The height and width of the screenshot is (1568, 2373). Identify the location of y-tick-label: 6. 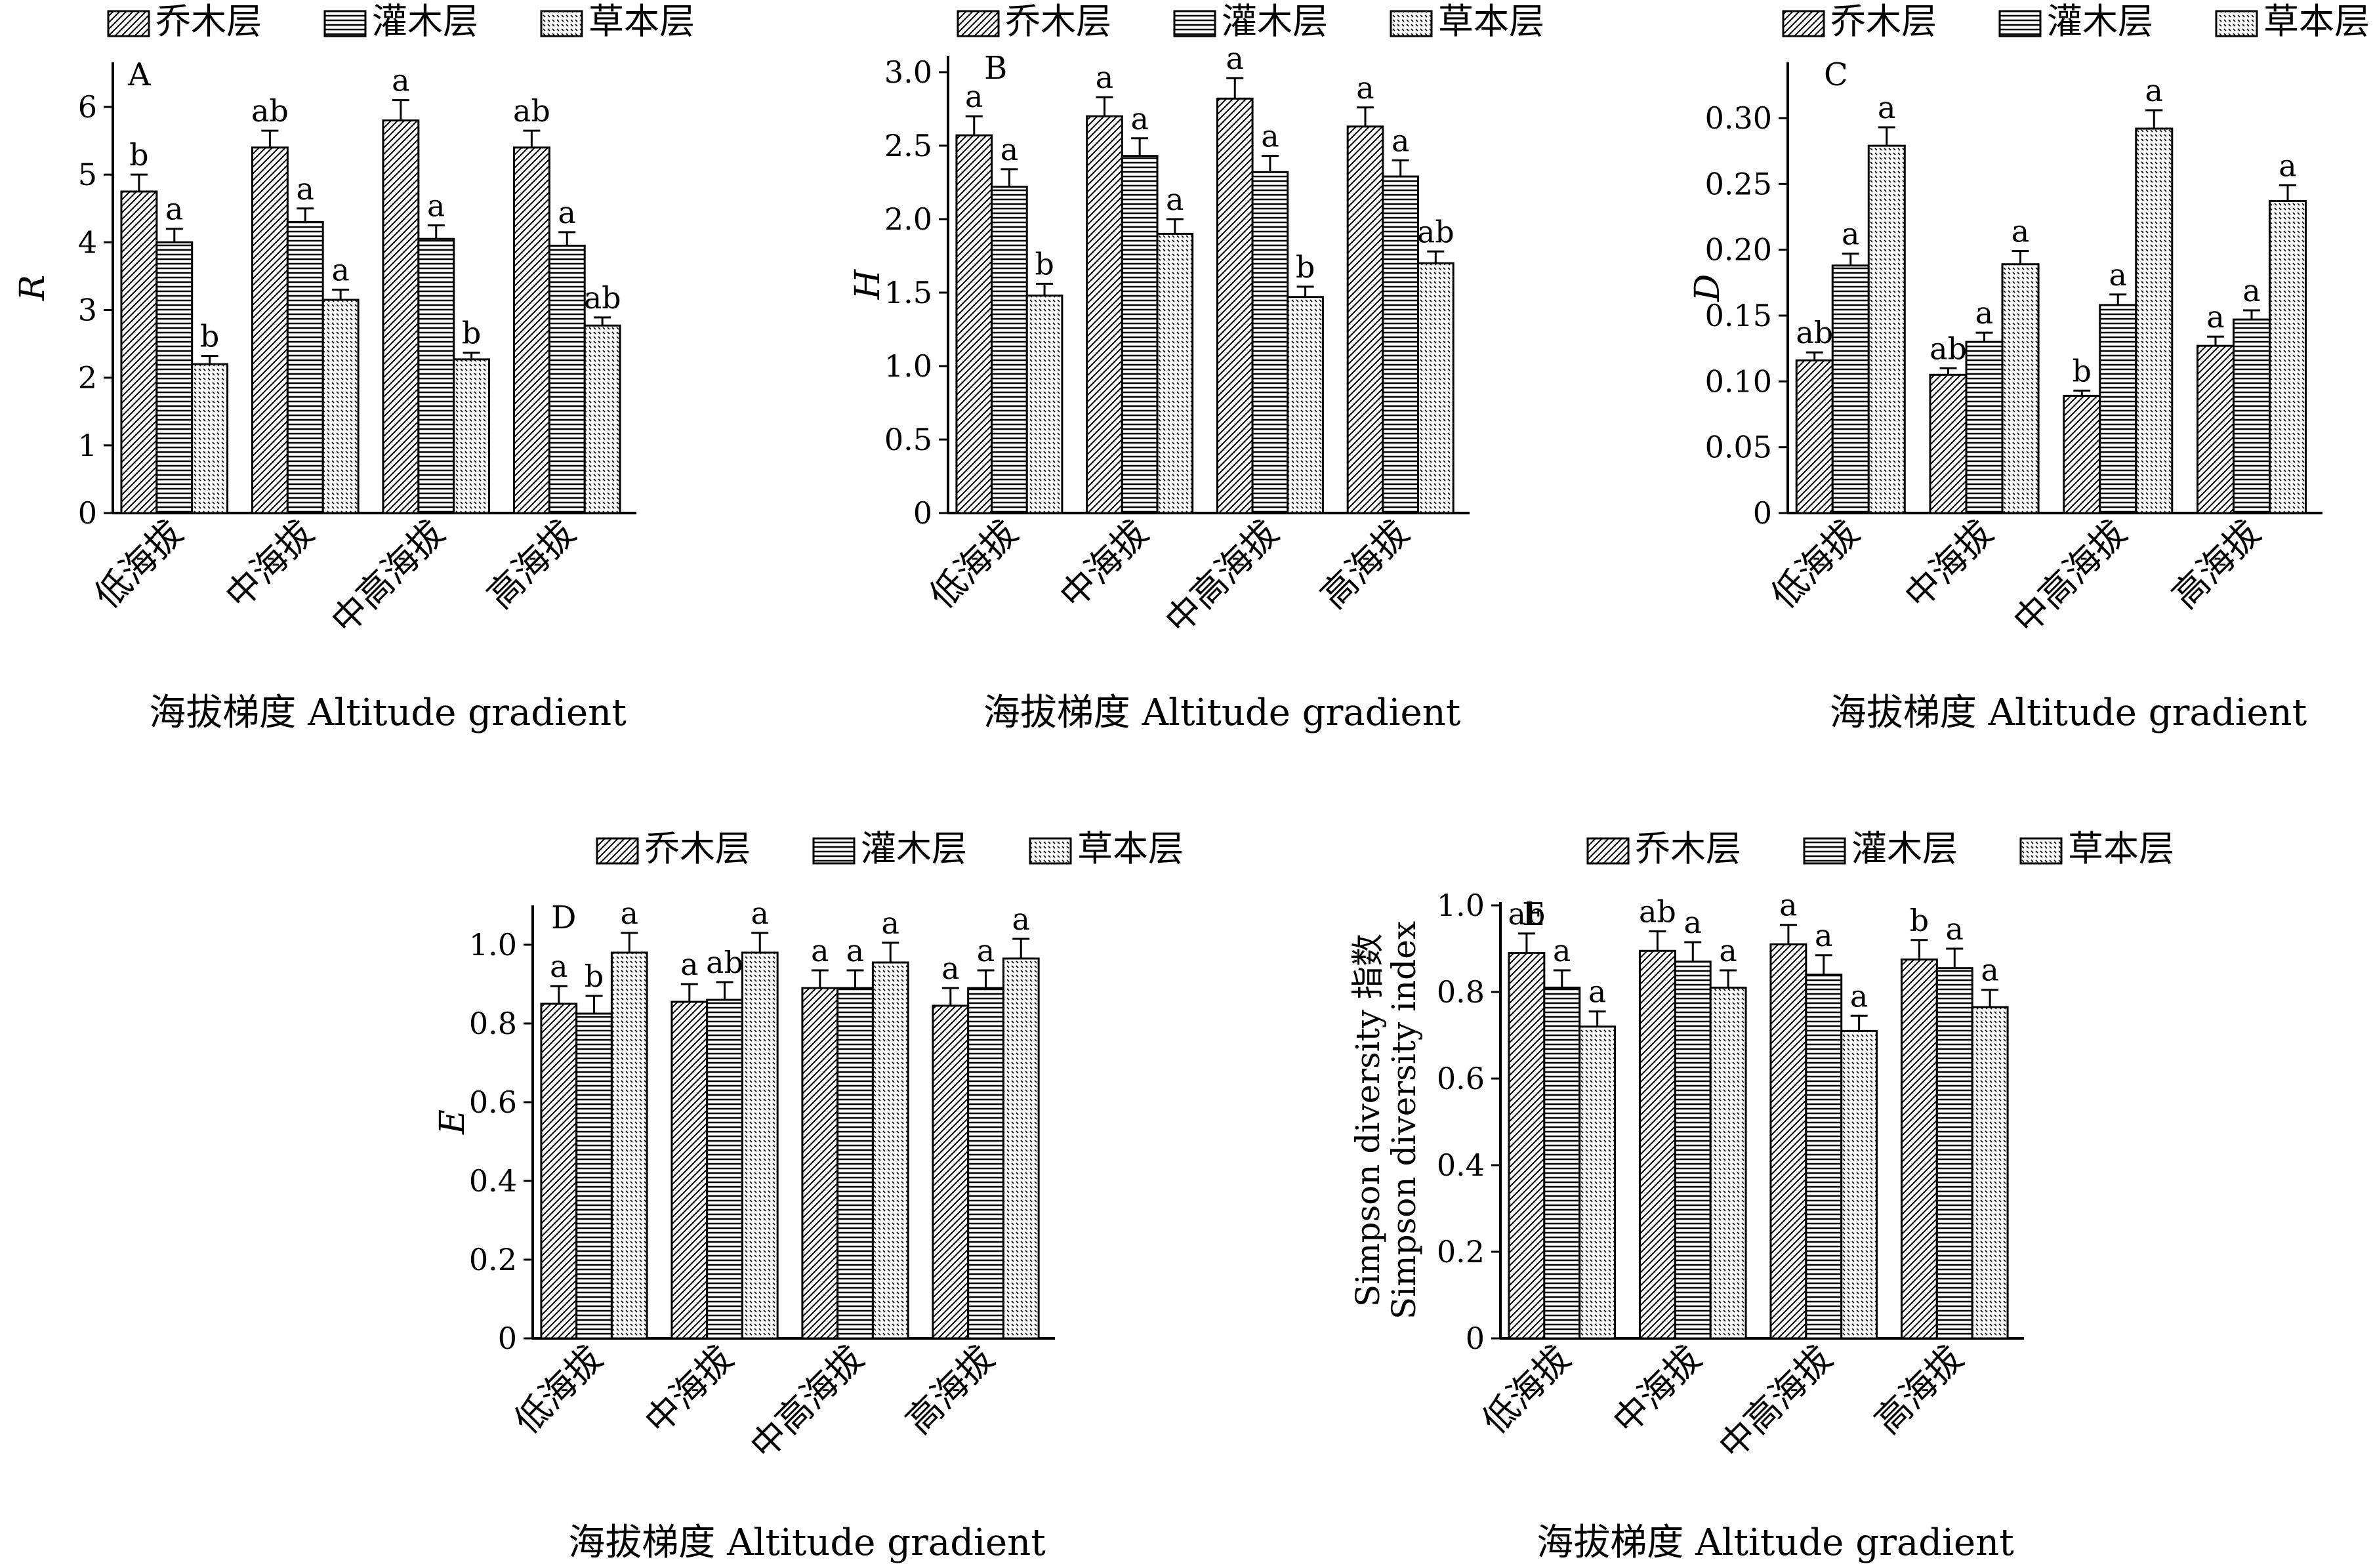
(87, 107).